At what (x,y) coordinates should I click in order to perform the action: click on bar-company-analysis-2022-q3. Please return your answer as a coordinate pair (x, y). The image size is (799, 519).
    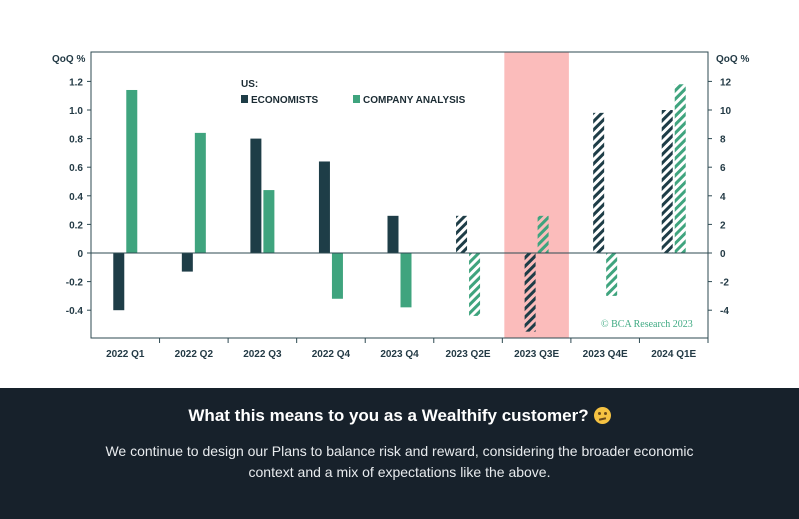
    Looking at the image, I should click on (269, 221).